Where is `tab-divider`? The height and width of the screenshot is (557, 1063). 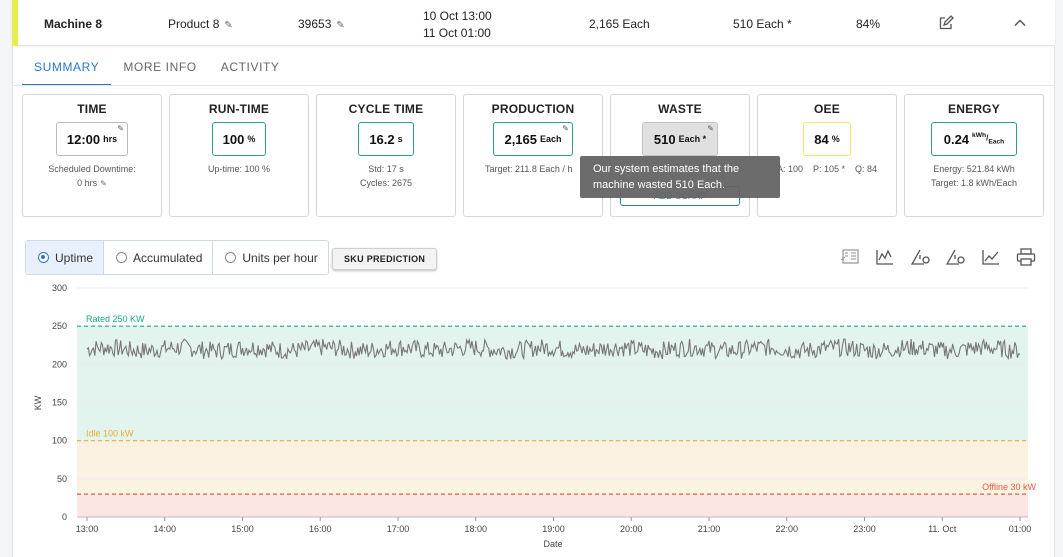 tab-divider is located at coordinates (533, 85).